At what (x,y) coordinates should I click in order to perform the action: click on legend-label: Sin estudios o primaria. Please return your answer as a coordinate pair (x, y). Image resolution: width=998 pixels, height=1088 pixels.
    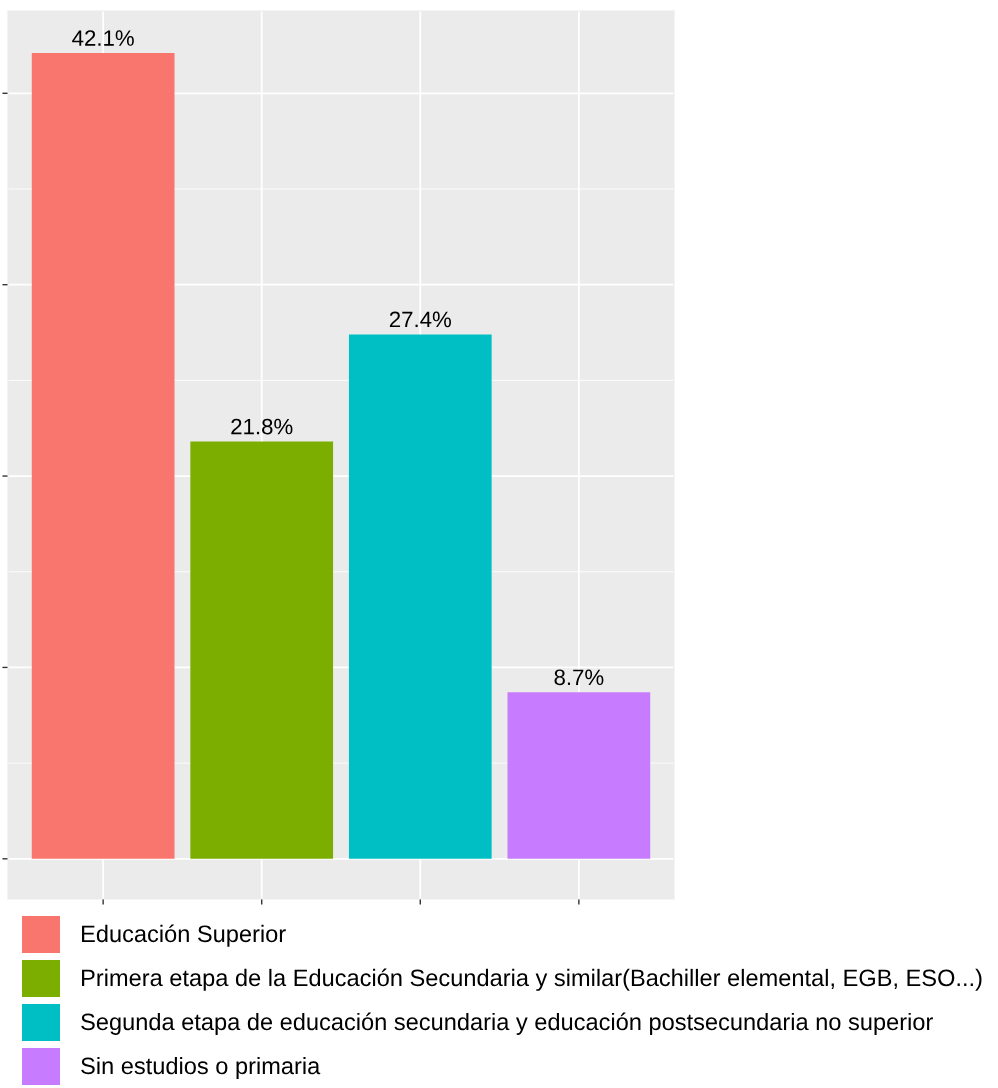
    Looking at the image, I should click on (201, 1067).